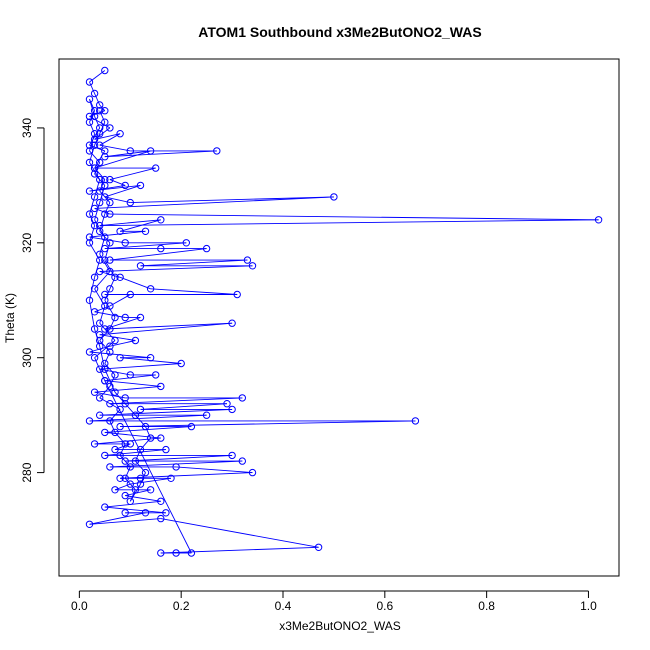  Describe the element at coordinates (340, 626) in the screenshot. I see `x-axis-label: x3Me2ButONO2_WAS` at that location.